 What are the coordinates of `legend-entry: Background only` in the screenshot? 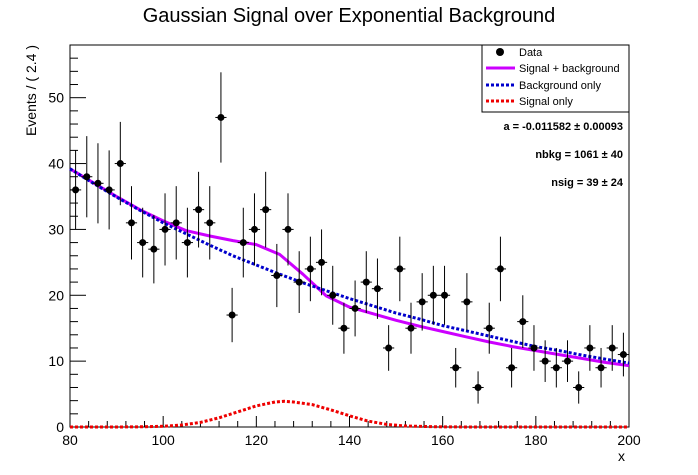 It's located at (543, 86).